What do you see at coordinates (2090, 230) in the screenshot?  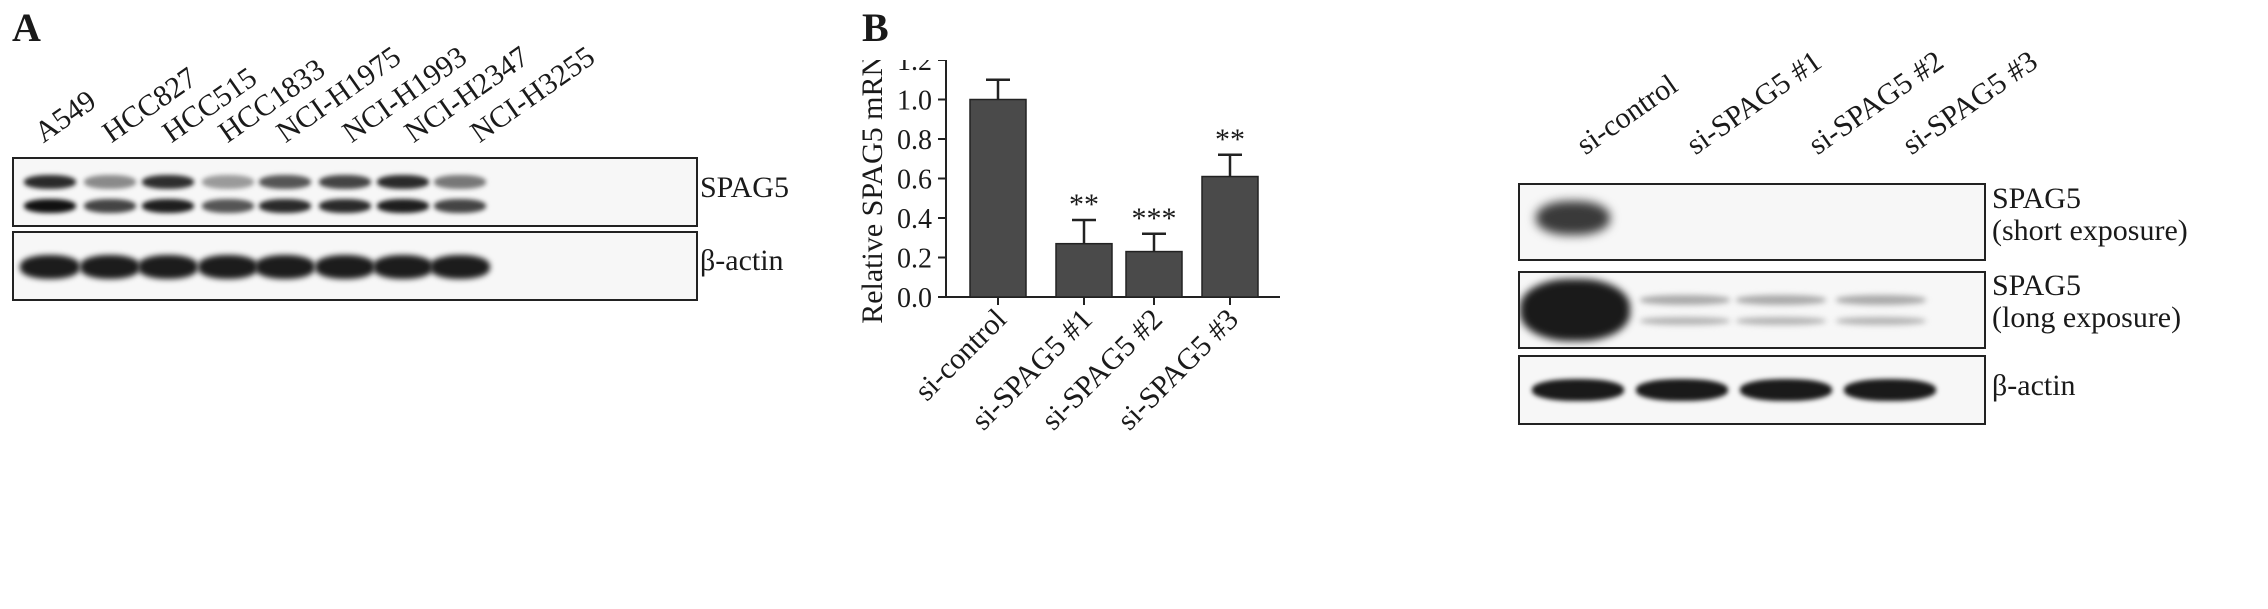 I see `short-exposure-note: (short exposure)` at bounding box center [2090, 230].